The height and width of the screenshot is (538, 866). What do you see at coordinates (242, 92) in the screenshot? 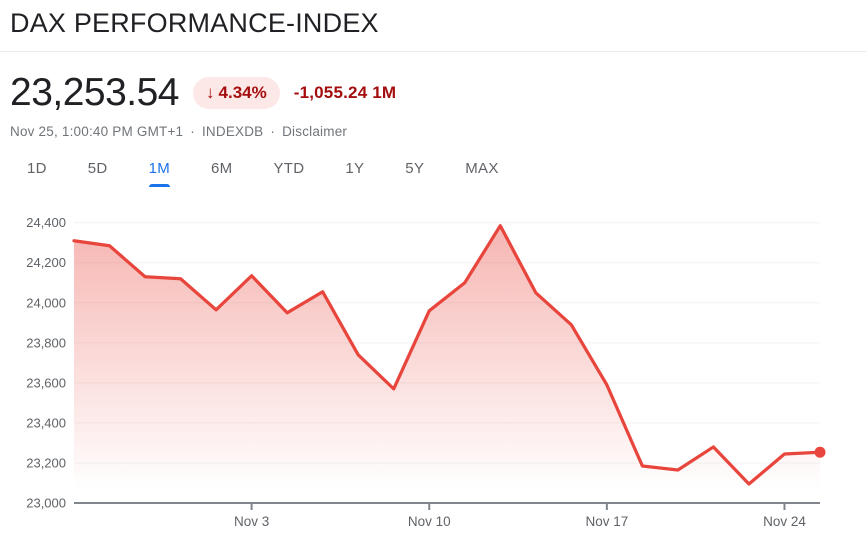
I see `change-percent: 4.34%` at bounding box center [242, 92].